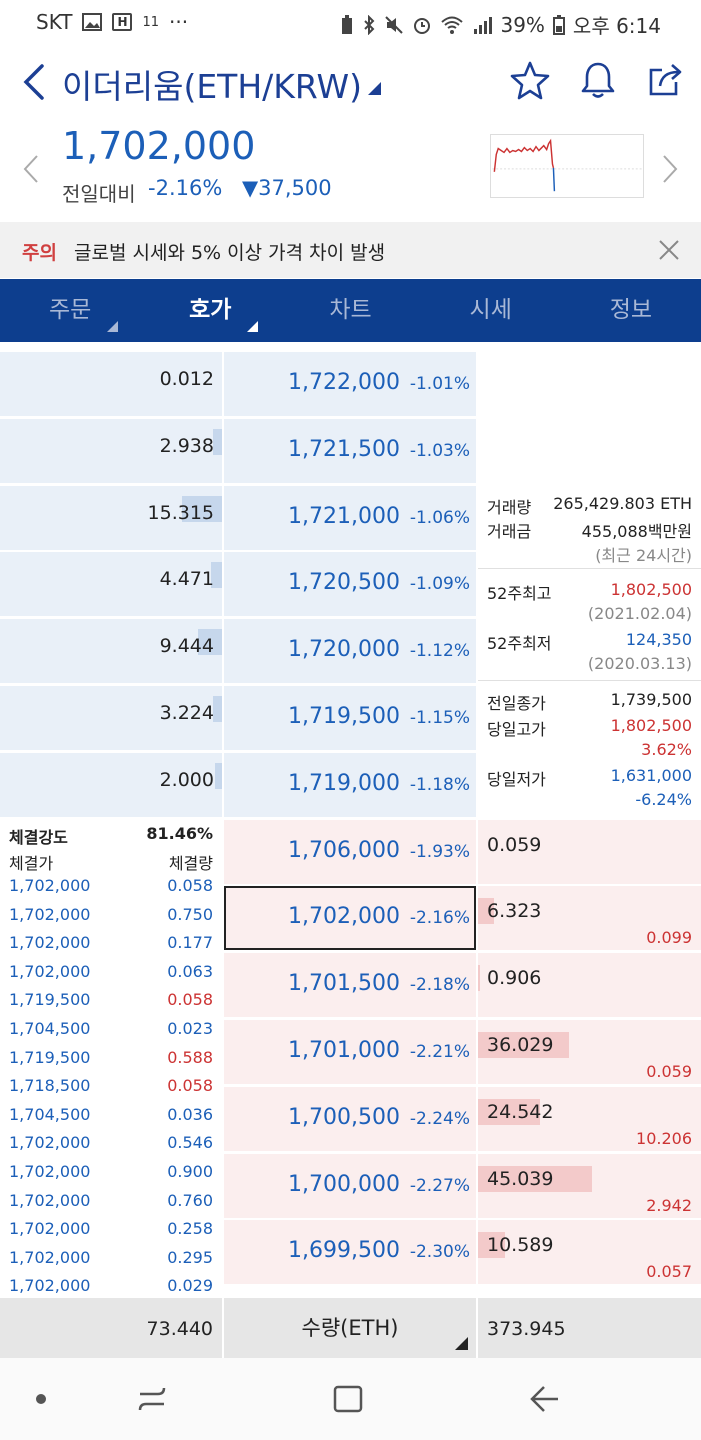  Describe the element at coordinates (344, 1251) in the screenshot. I see `bid-price: 1,699,500` at that location.